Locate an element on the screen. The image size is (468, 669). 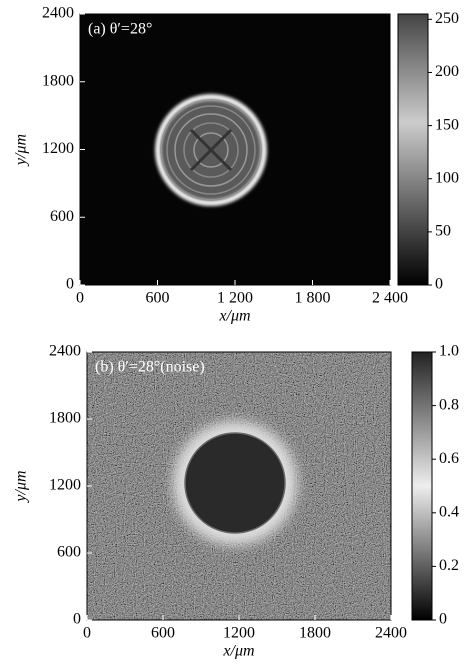
colorbar-tick-label: 0.6 is located at coordinates (449, 458).